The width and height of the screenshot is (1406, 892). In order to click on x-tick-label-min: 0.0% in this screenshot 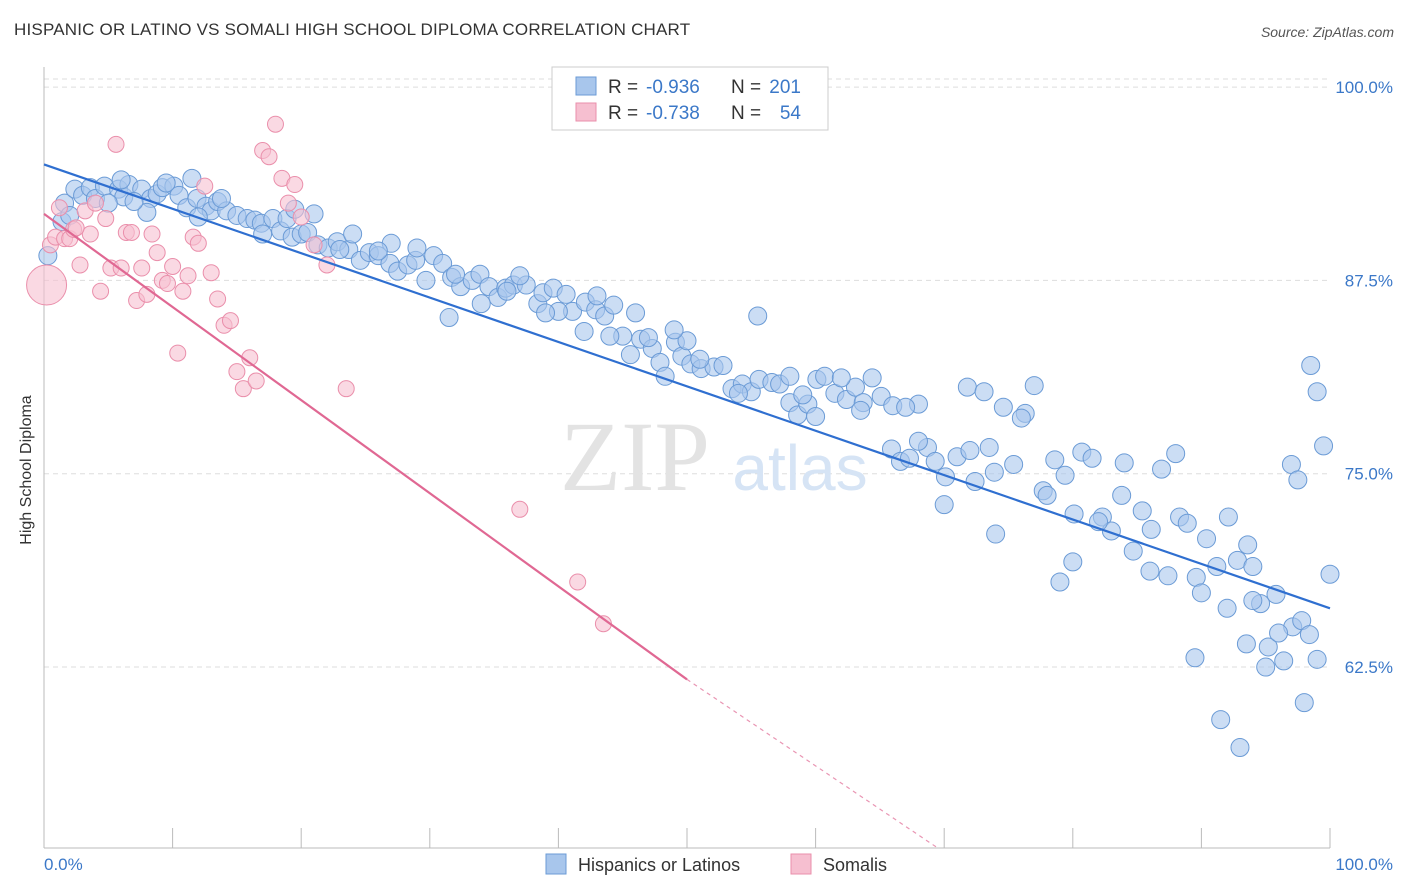, I will do `click(63, 864)`.